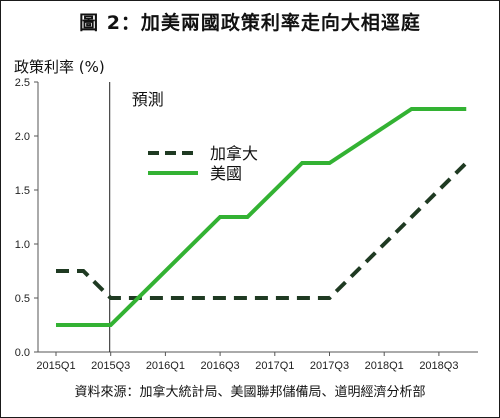  What do you see at coordinates (384, 366) in the screenshot?
I see `x-tick-label: 2018Q1` at bounding box center [384, 366].